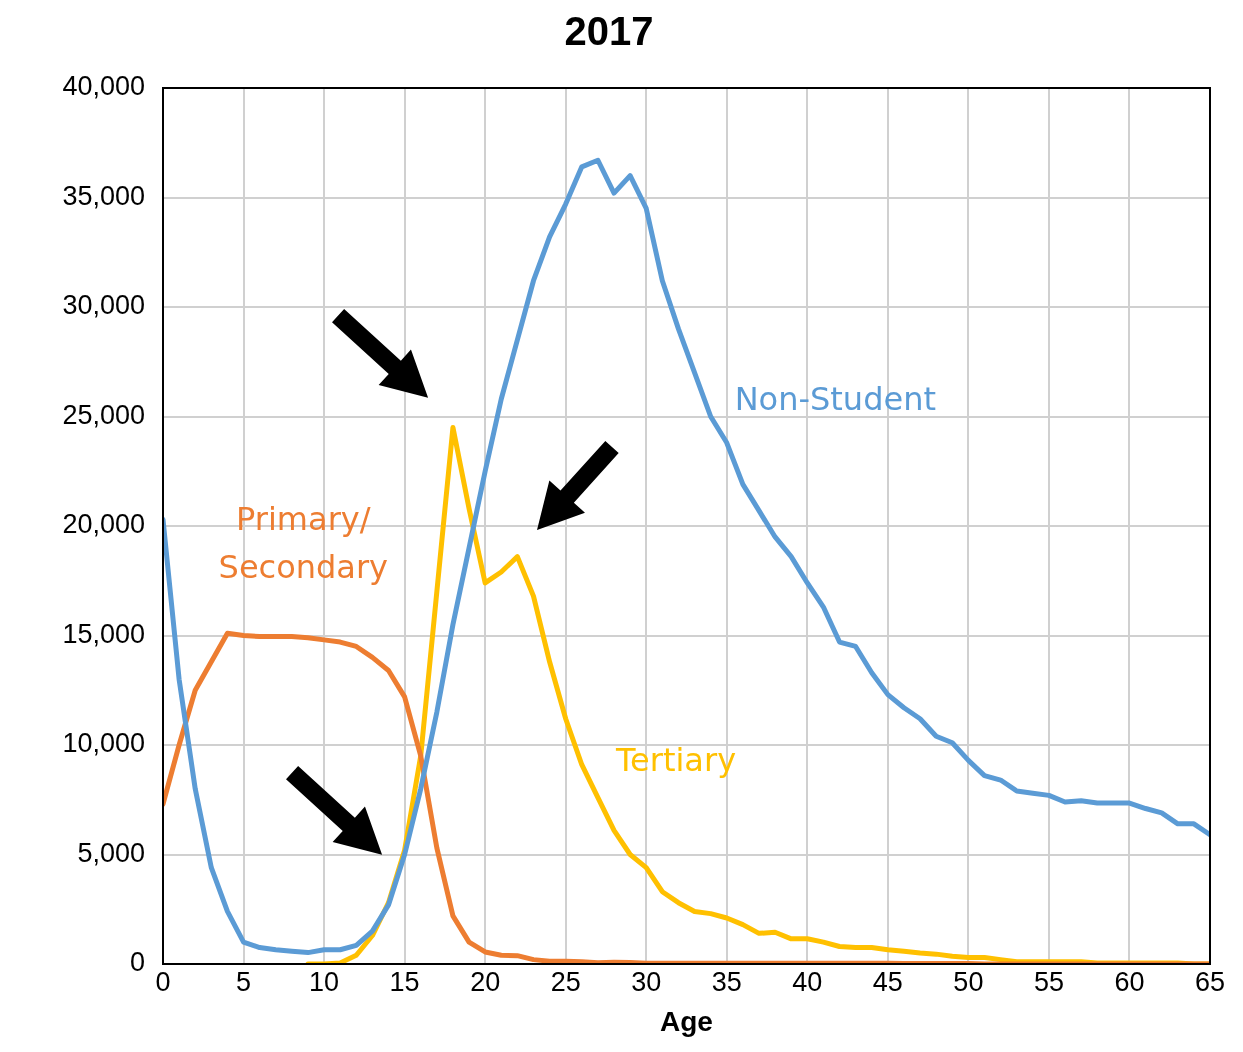  Describe the element at coordinates (303, 543) in the screenshot. I see `series-label: Primary/Secondary` at that location.